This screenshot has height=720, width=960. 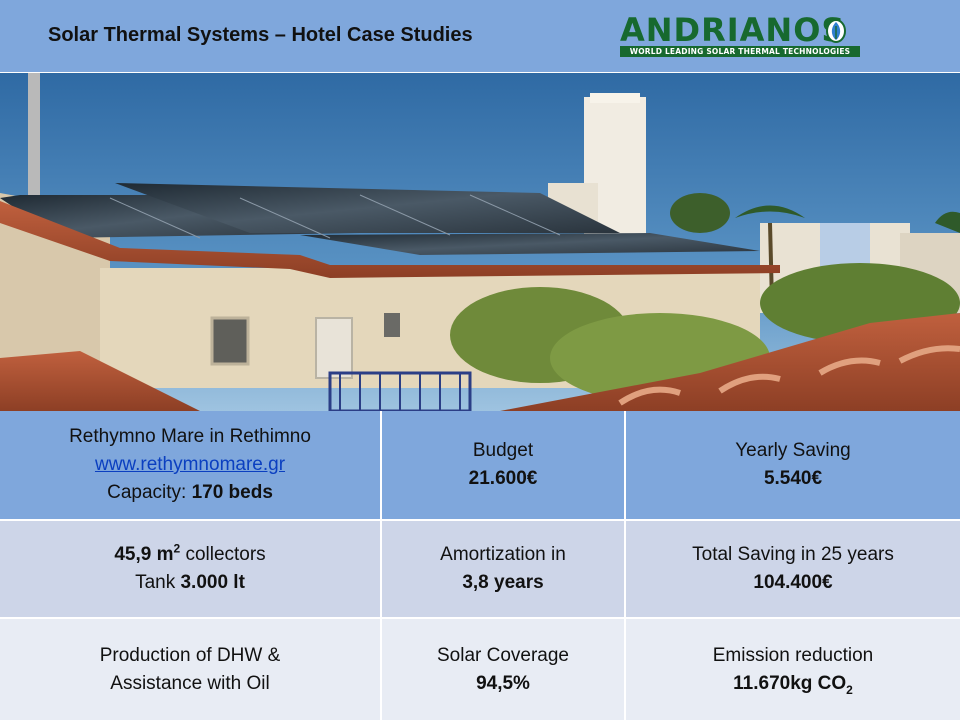 What do you see at coordinates (793, 582) in the screenshot?
I see `total-saving-value: 104.400€` at bounding box center [793, 582].